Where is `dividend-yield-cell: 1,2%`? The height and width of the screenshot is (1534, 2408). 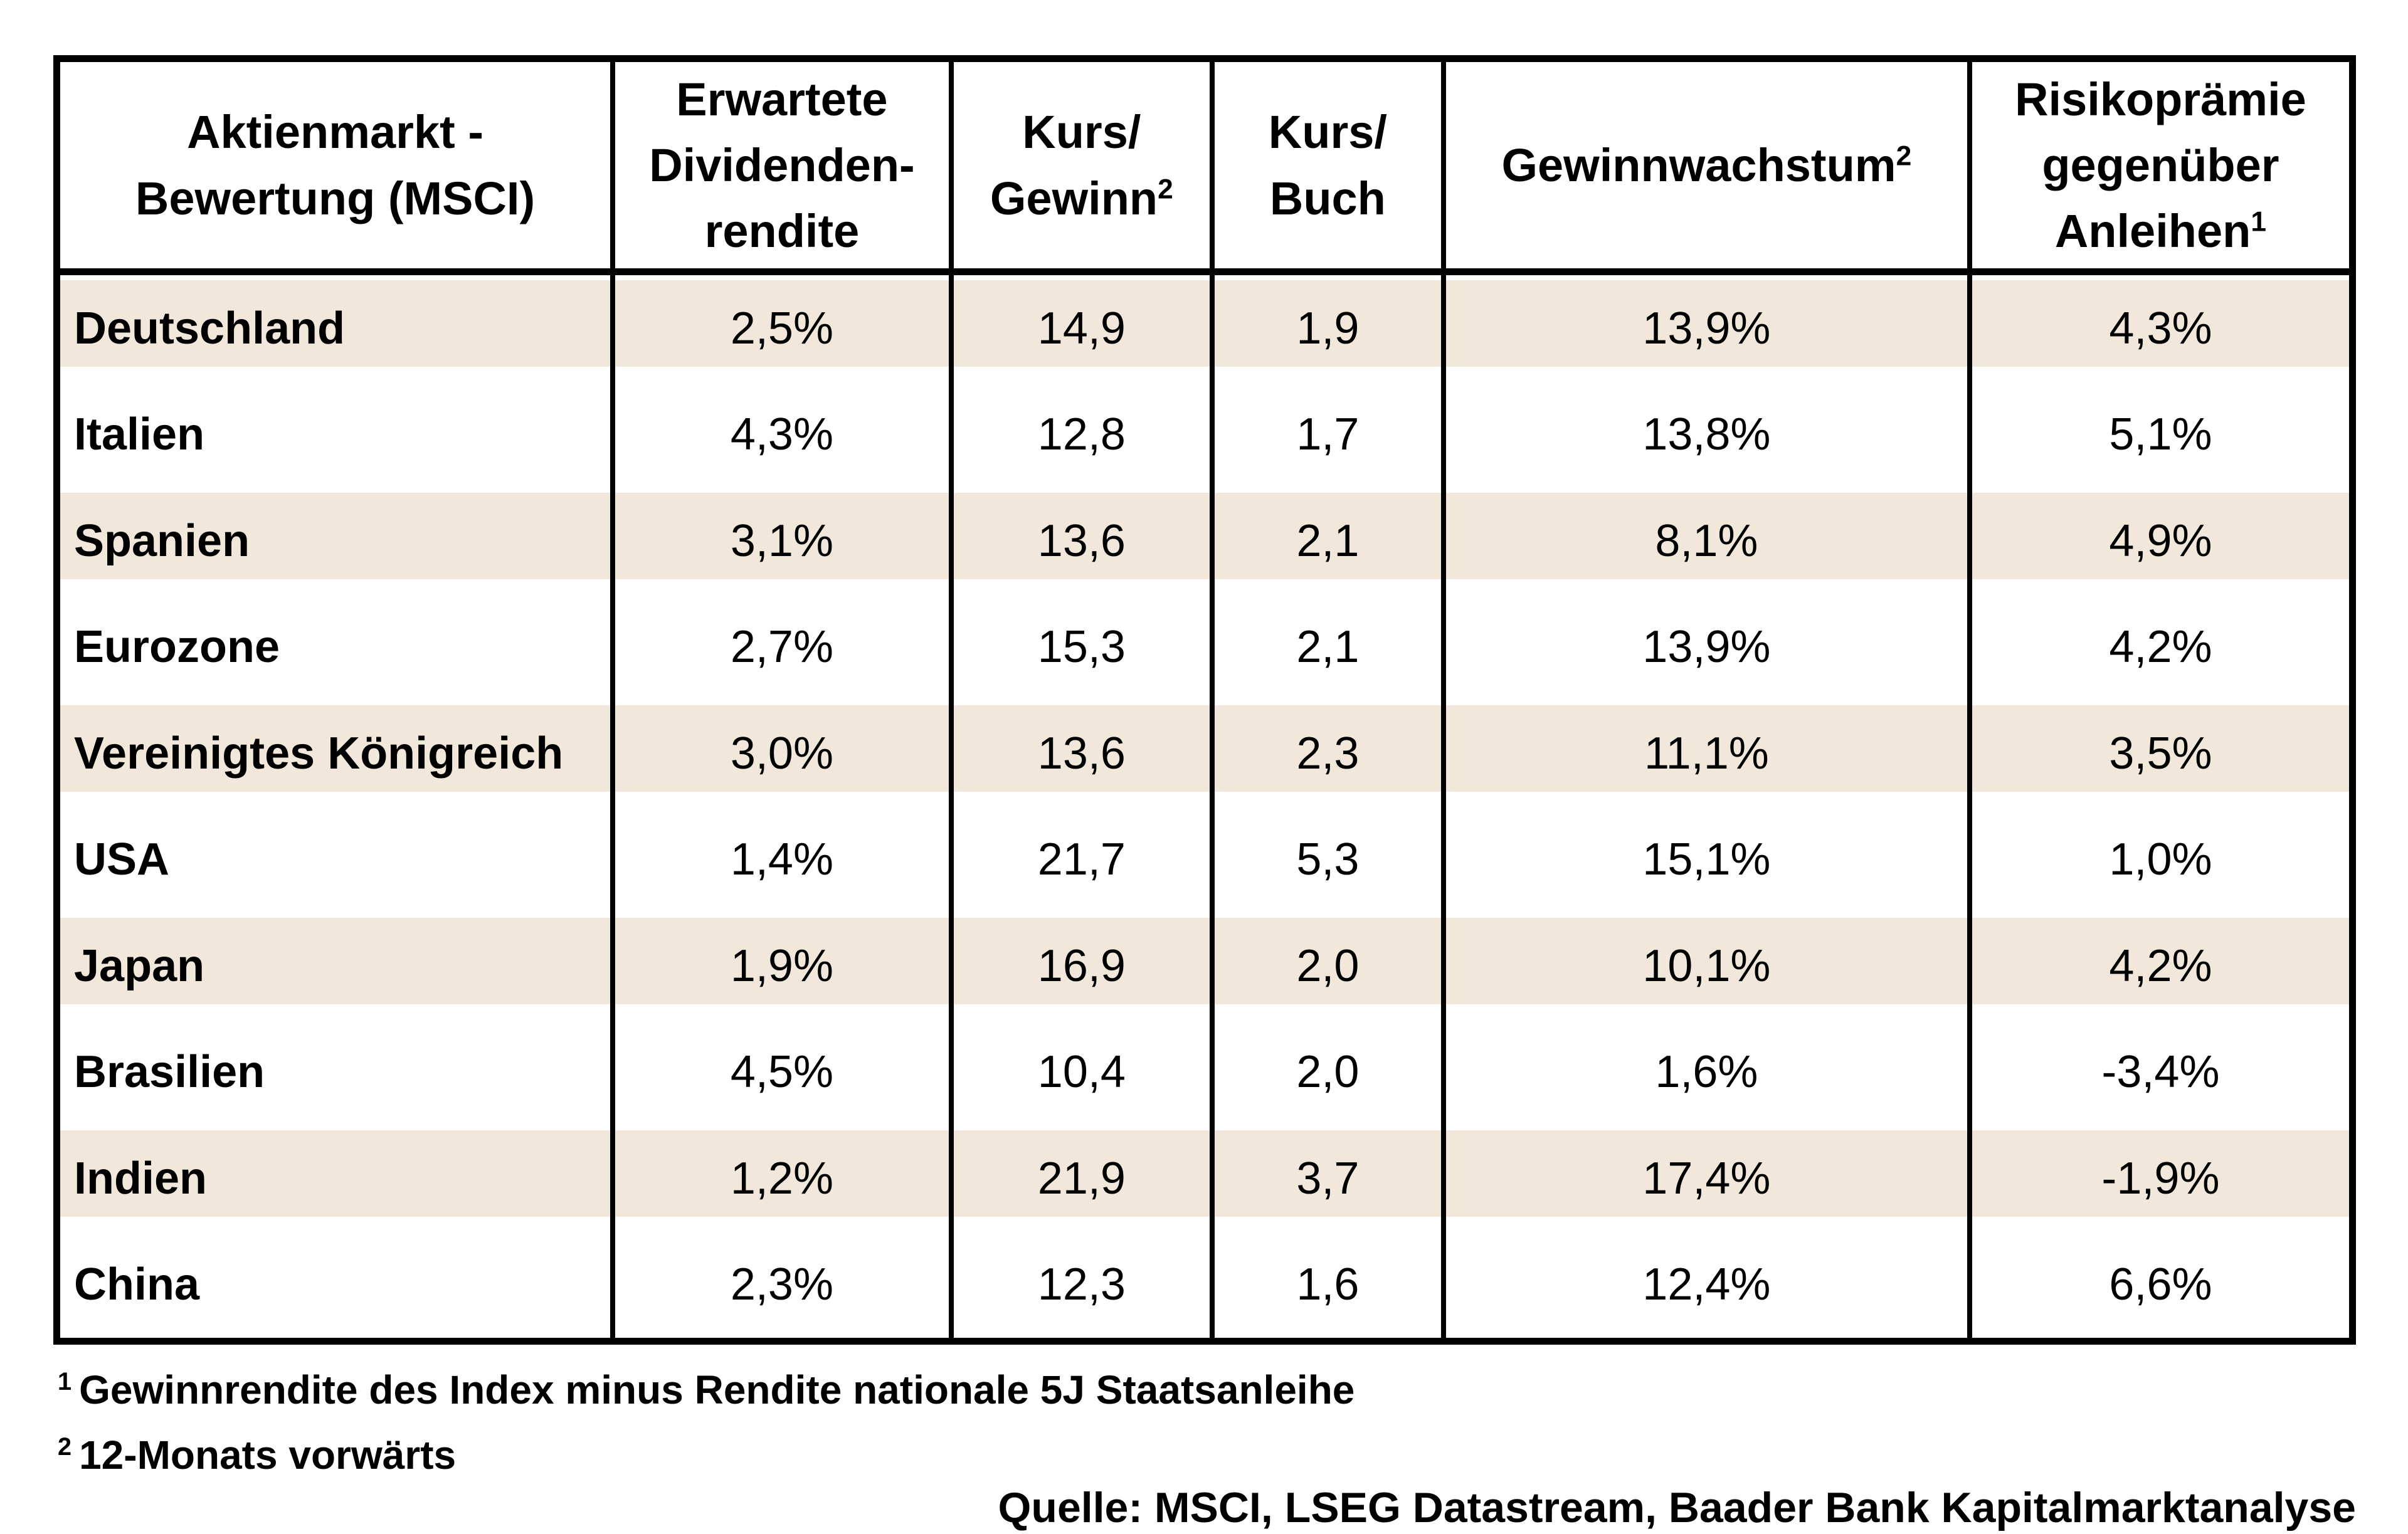
dividend-yield-cell: 1,2% is located at coordinates (784, 1178).